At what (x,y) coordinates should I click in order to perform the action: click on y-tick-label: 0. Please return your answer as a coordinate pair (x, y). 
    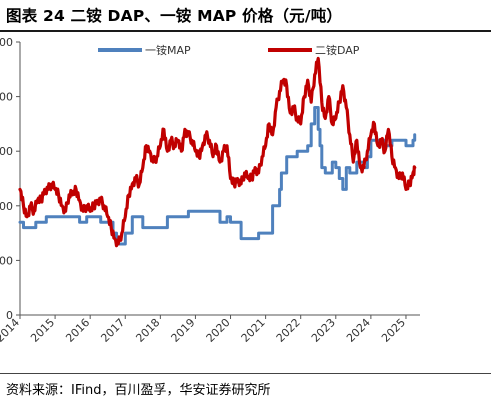
    Looking at the image, I should click on (9, 315).